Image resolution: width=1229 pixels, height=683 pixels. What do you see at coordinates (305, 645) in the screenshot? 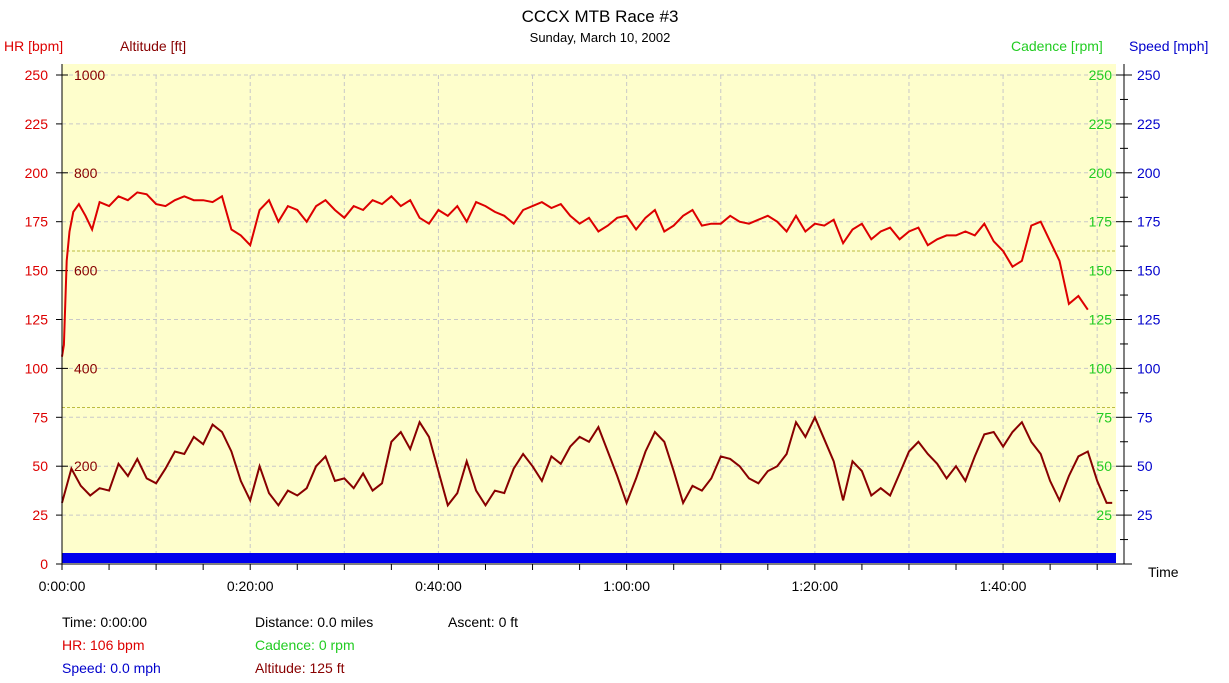
I see `readout-cadence: Cadence: 0 rpm` at bounding box center [305, 645].